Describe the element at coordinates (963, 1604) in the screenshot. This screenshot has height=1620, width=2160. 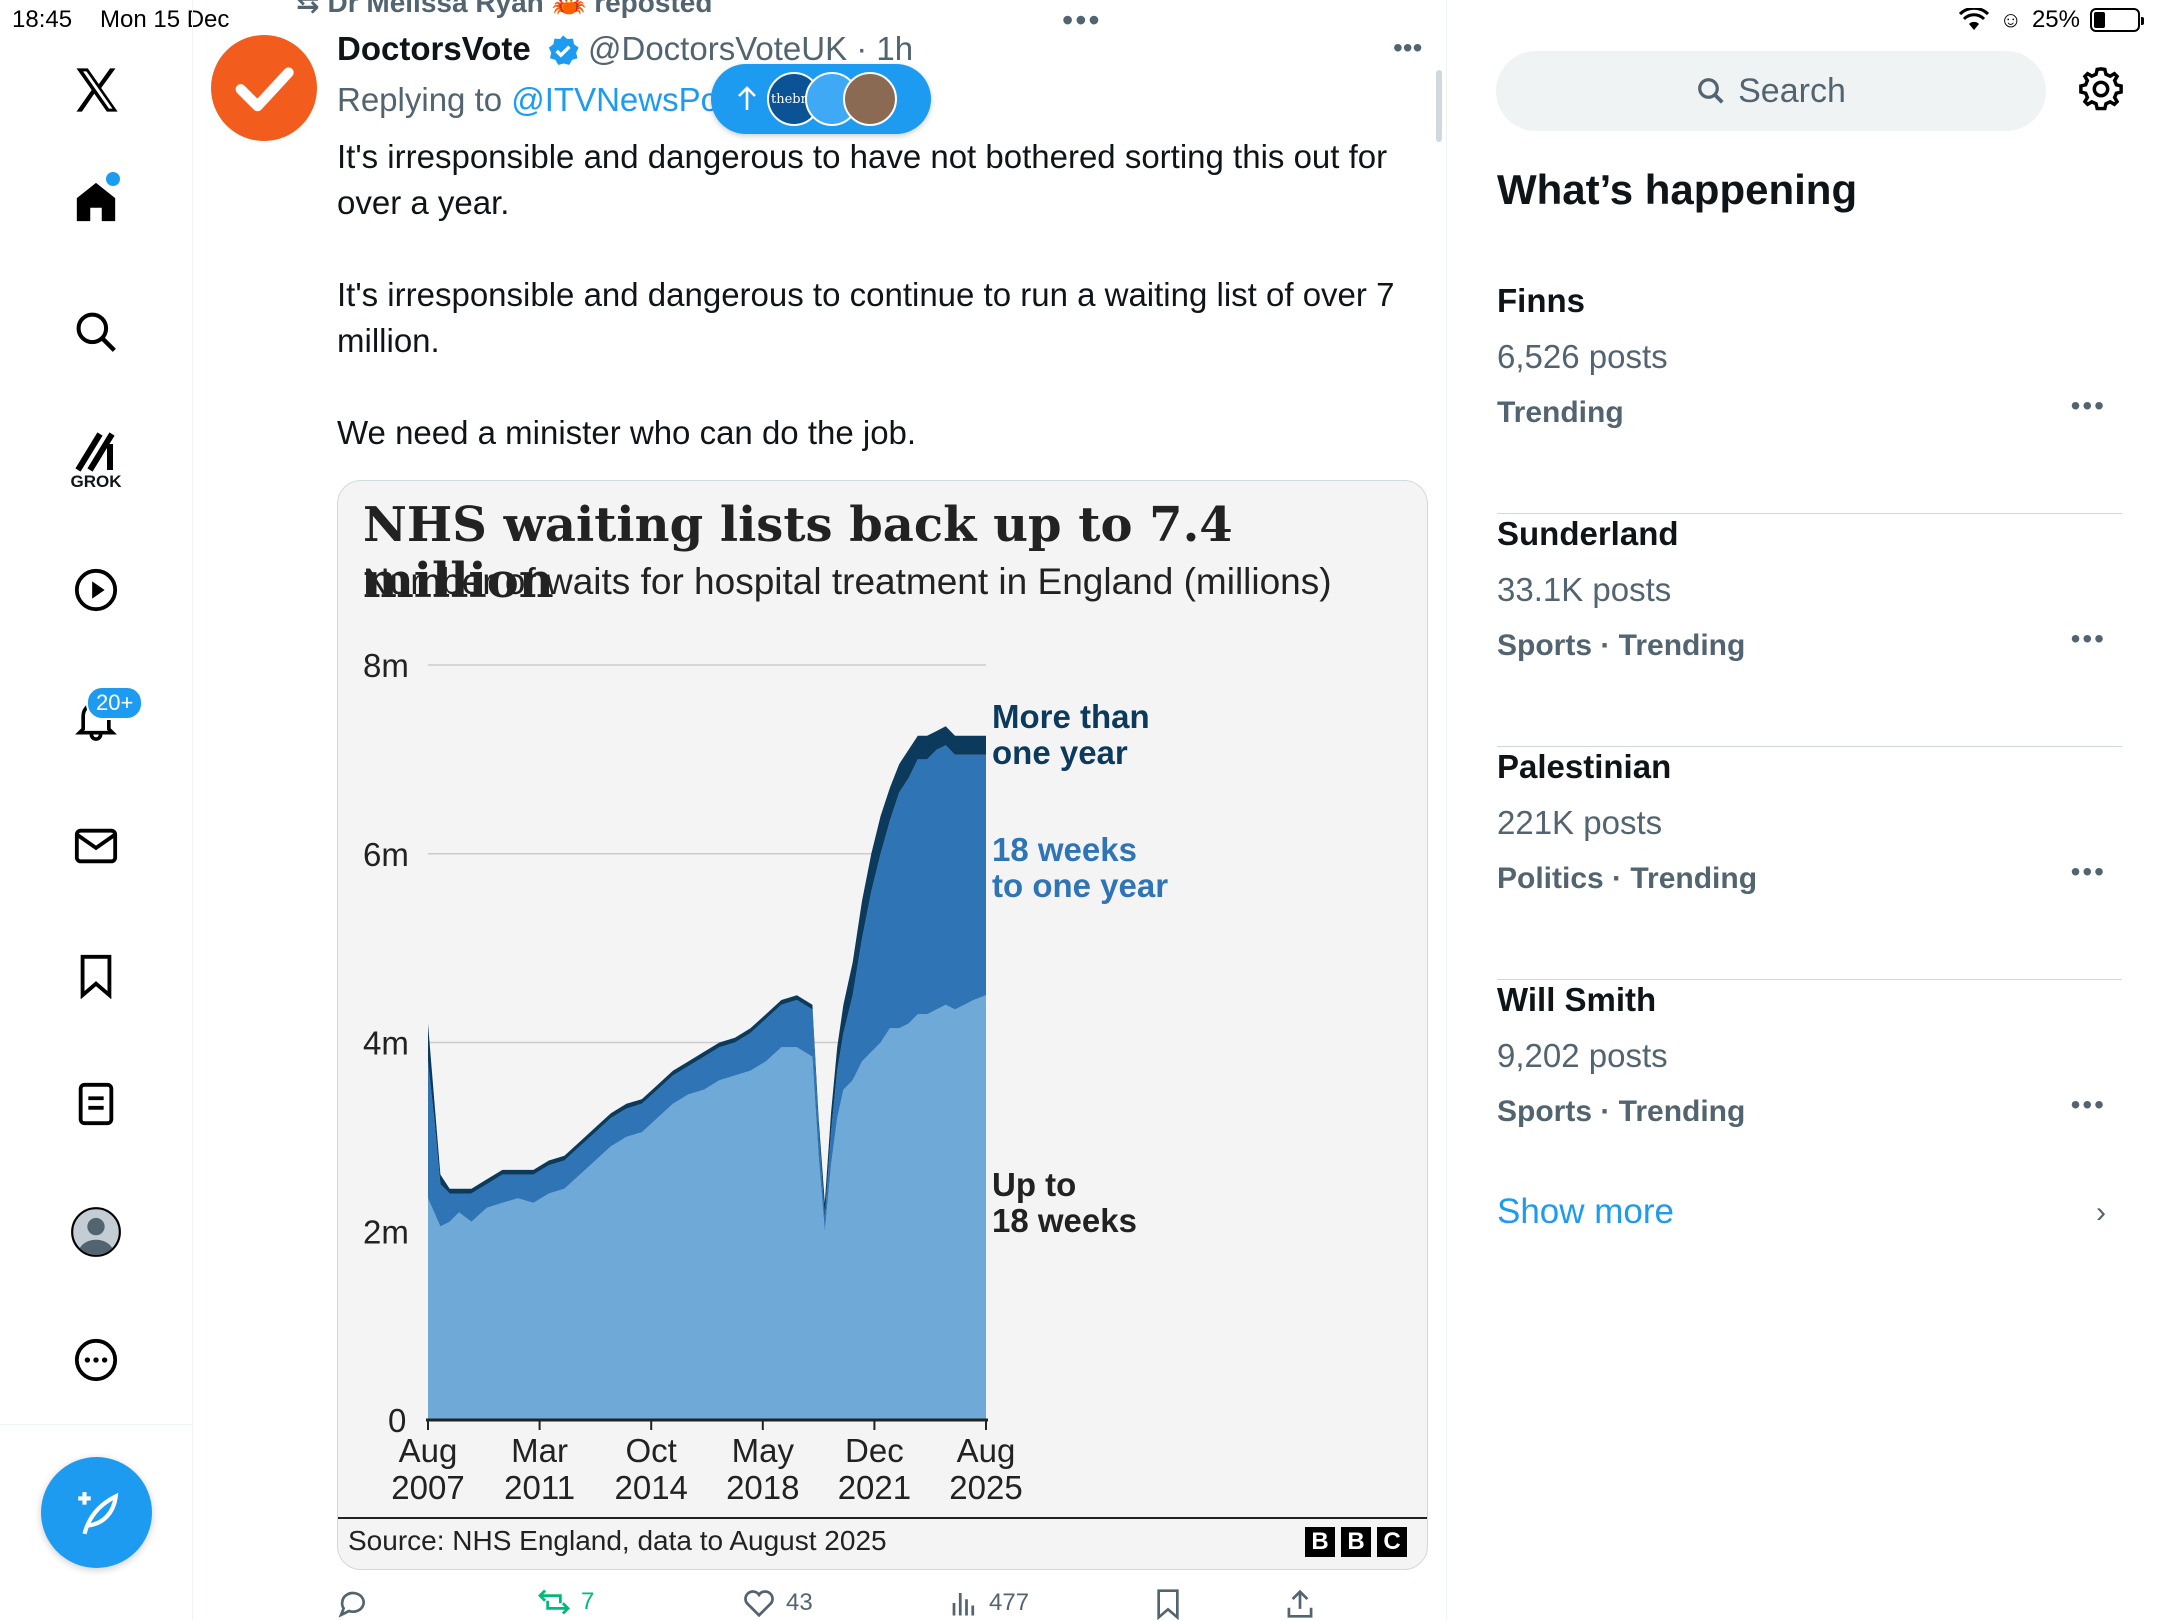
I see `views-chart-icon` at that location.